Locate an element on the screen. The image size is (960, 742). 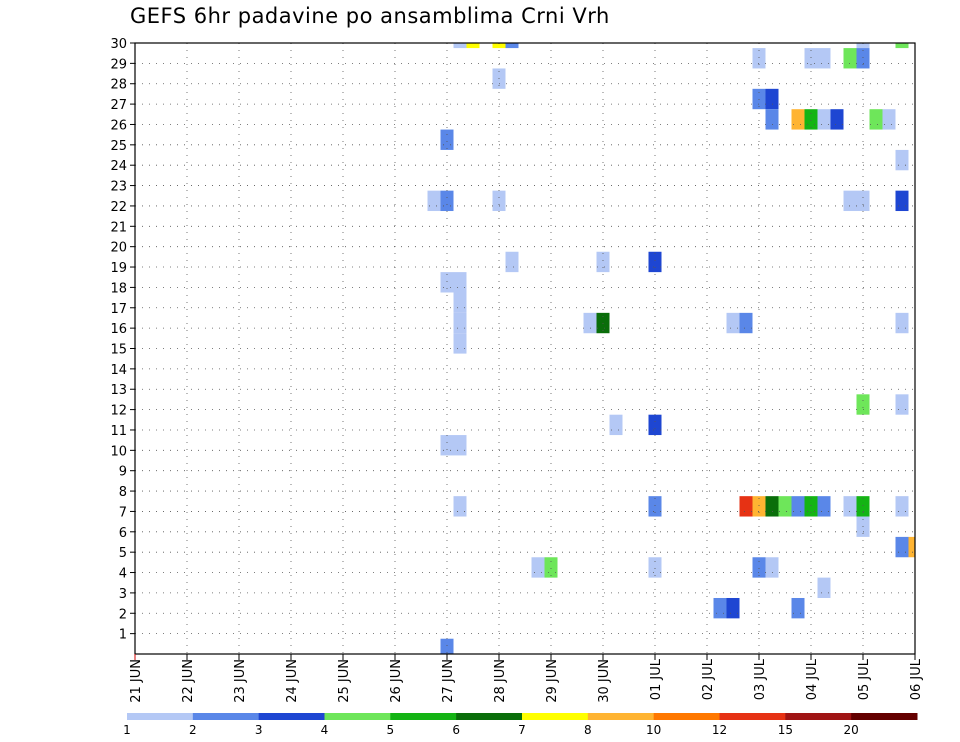
x-tick-label: 30 JUN is located at coordinates (604, 681).